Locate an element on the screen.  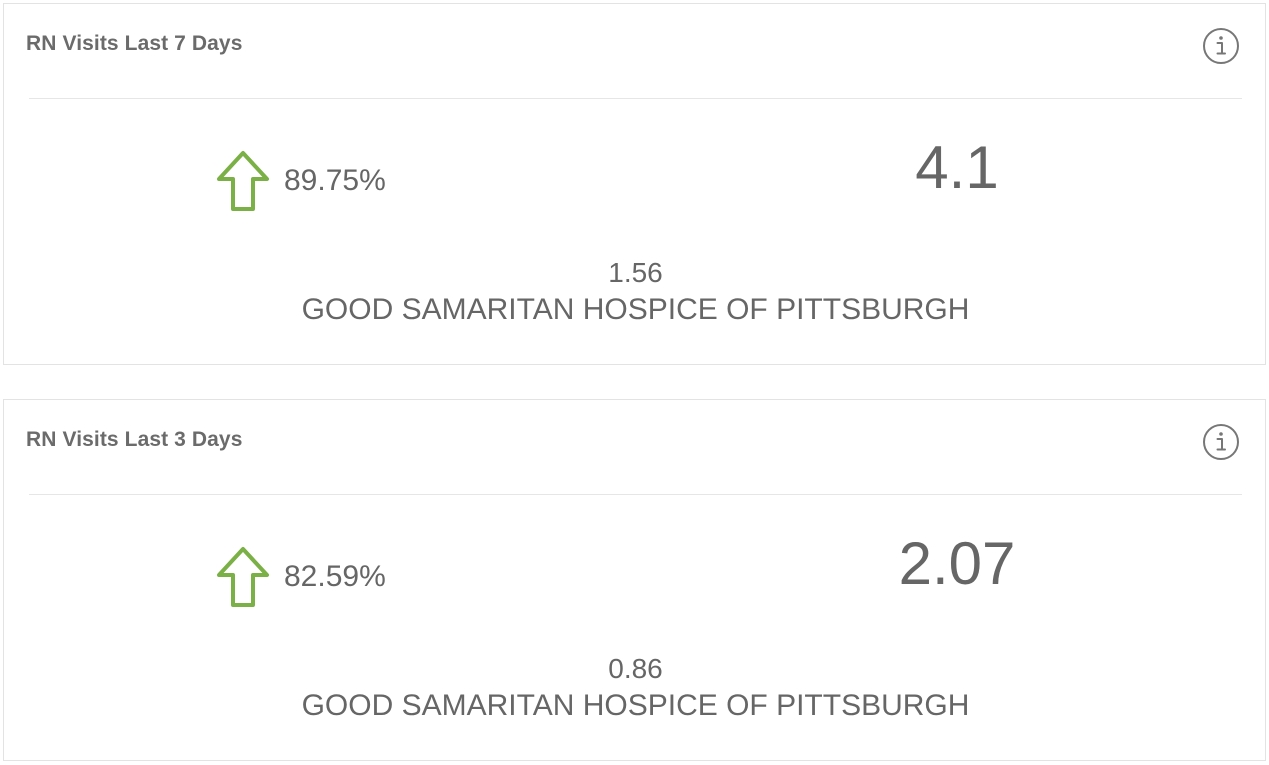
trend-percent: 82.59% is located at coordinates (335, 576).